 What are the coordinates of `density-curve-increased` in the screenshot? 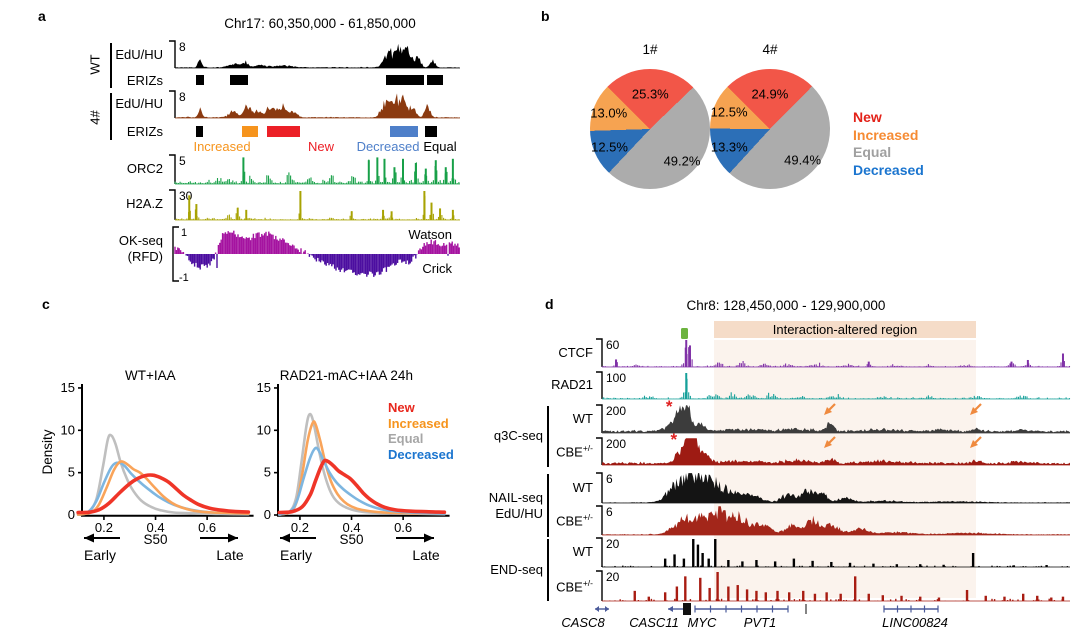 It's located at (163, 488).